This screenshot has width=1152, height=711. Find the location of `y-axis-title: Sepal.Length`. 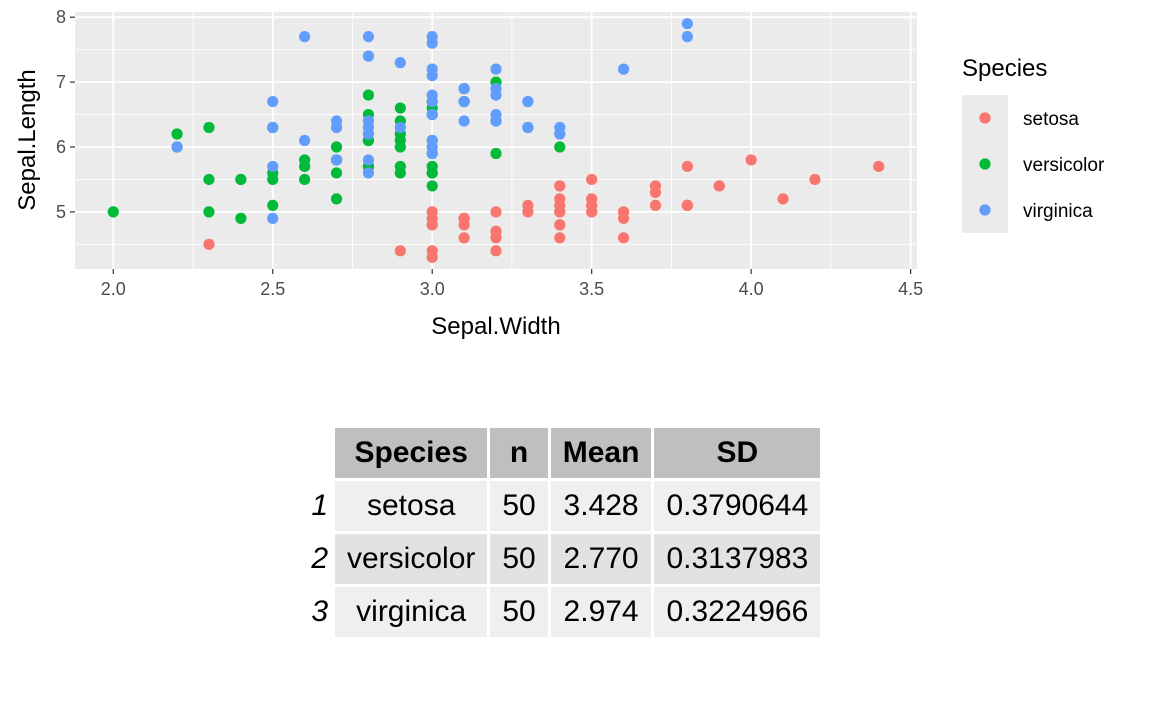

y-axis-title: Sepal.Length is located at coordinates (27, 139).